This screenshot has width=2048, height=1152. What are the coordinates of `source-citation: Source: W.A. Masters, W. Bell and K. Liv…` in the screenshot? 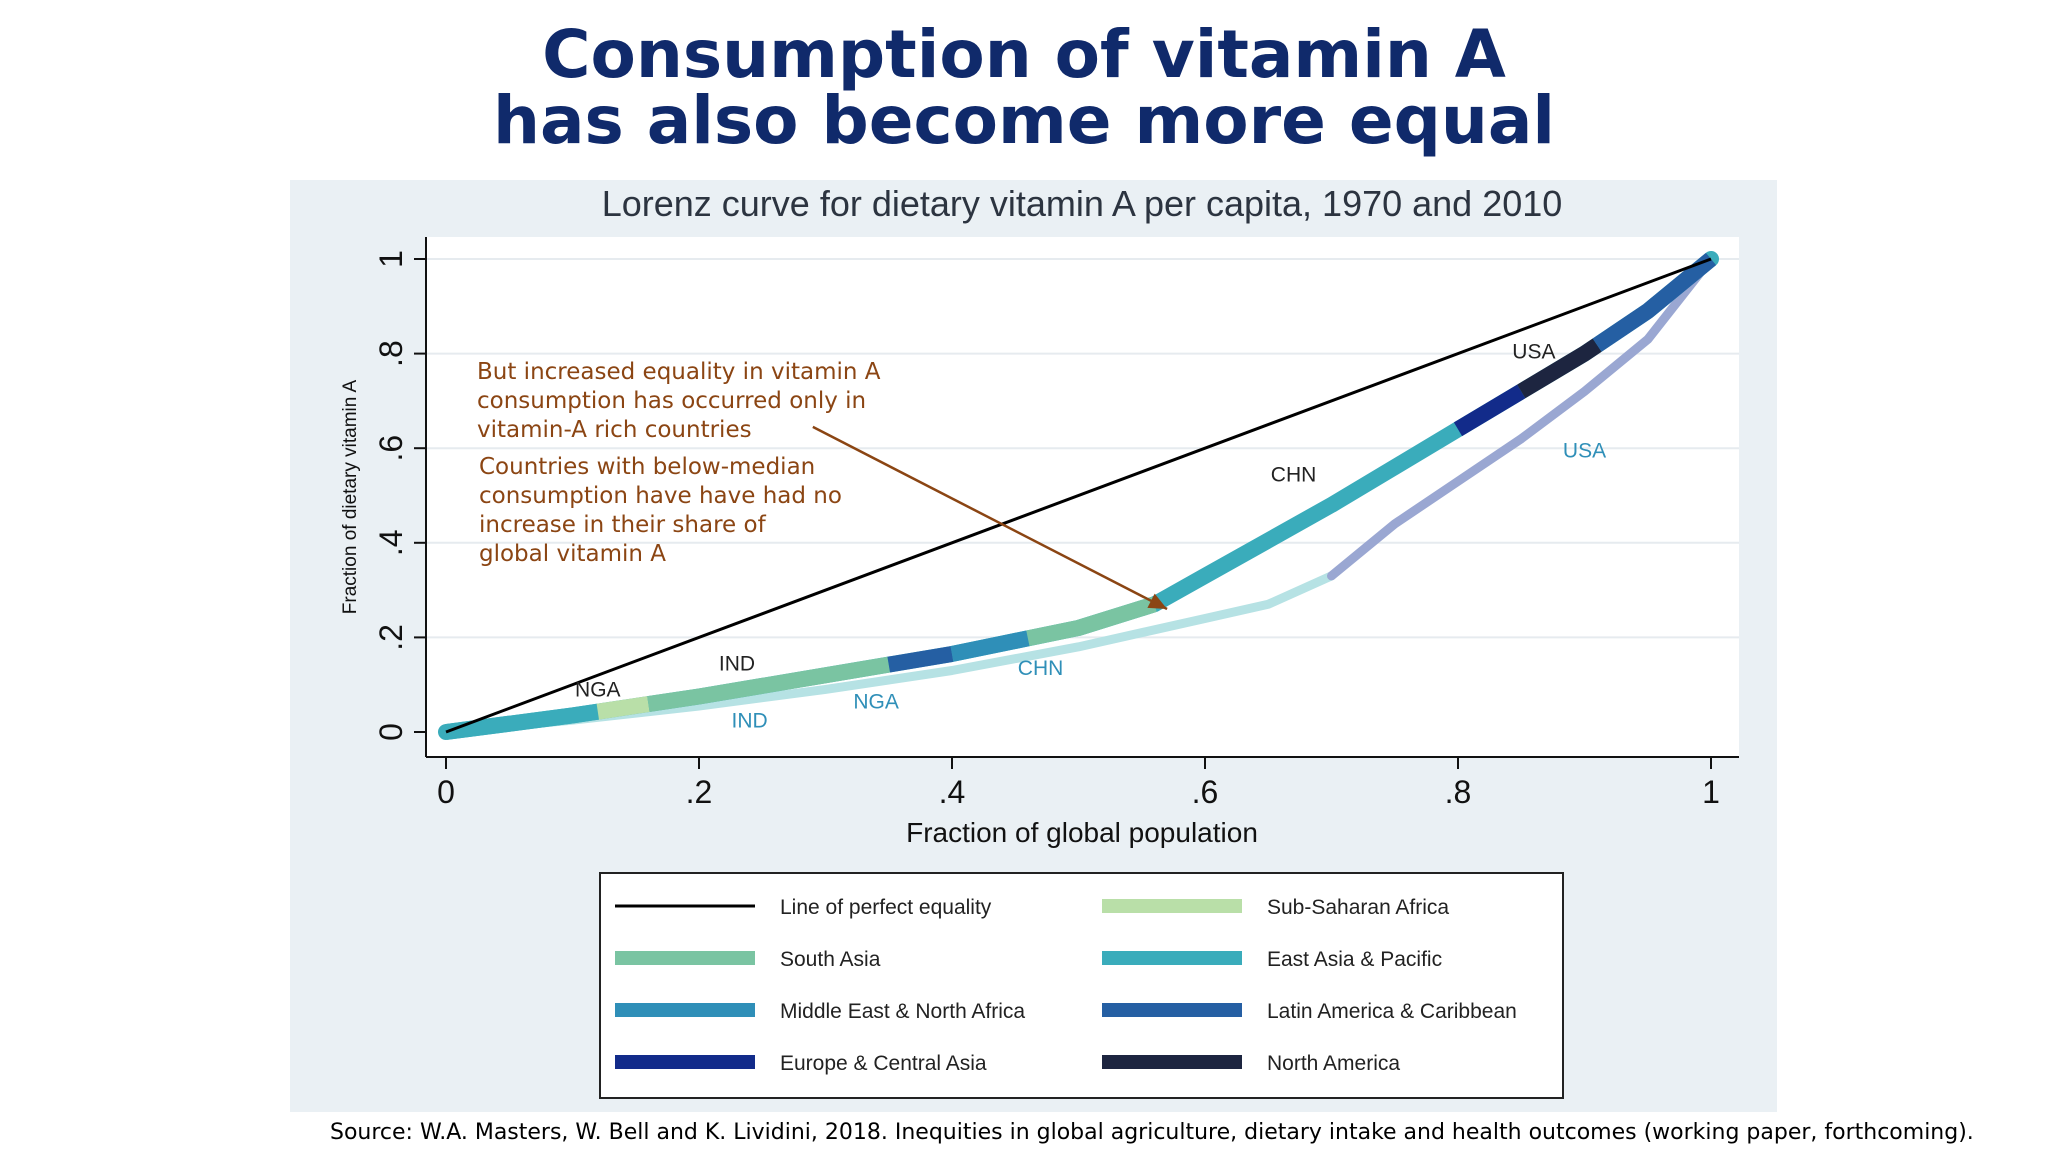 It's located at (1152, 1132).